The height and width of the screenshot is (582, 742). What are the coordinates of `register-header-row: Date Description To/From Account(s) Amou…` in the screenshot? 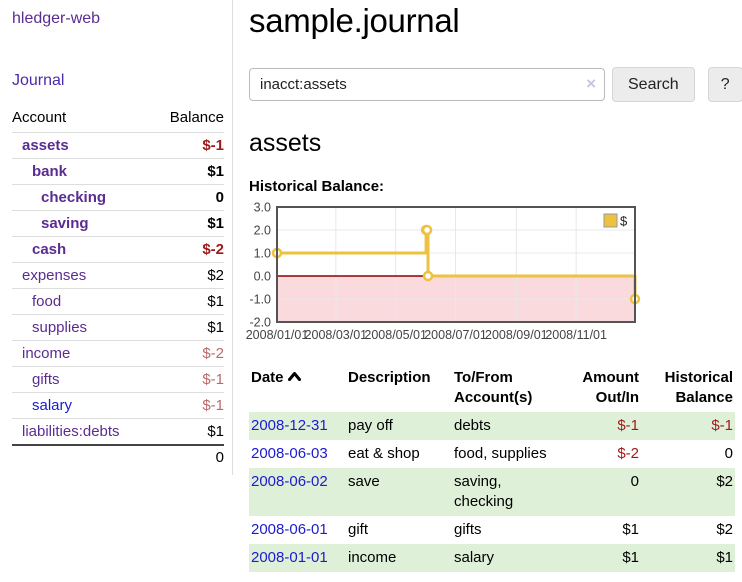 It's located at (492, 388).